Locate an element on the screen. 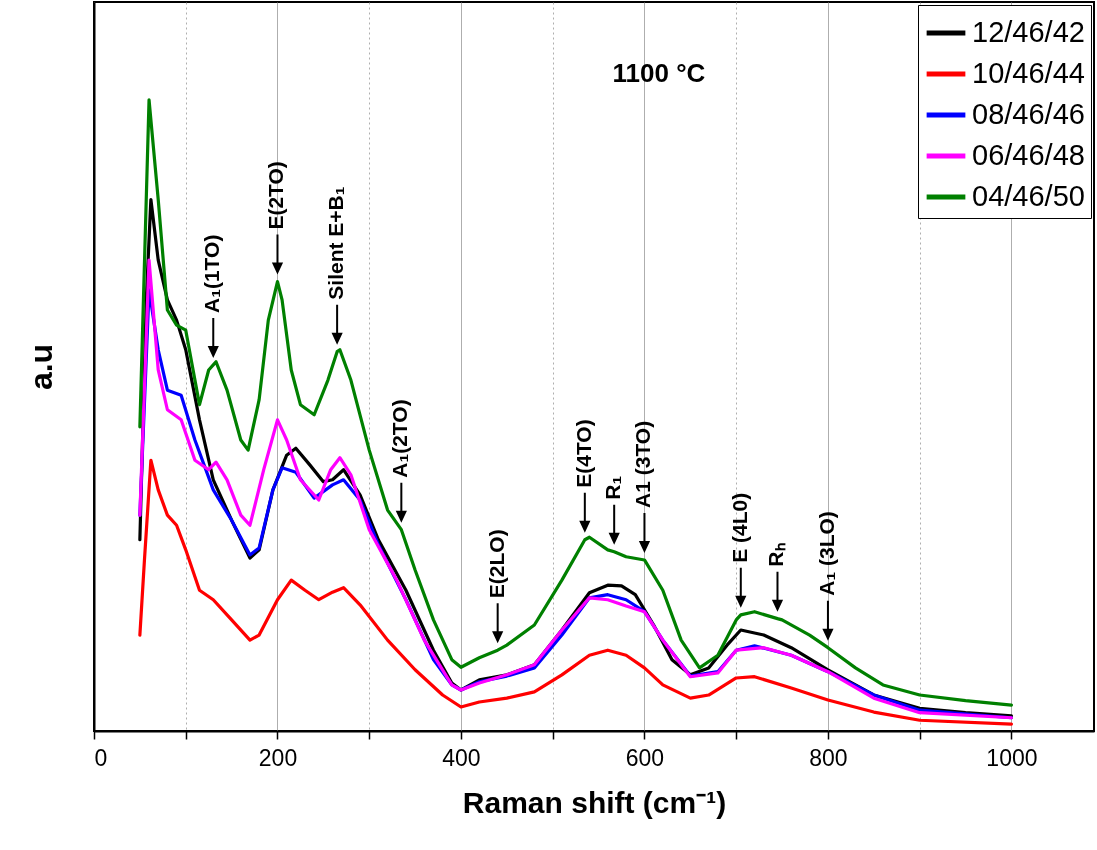 Image resolution: width=1097 pixels, height=850 pixels. x-tick-label: 1000 is located at coordinates (1012, 757).